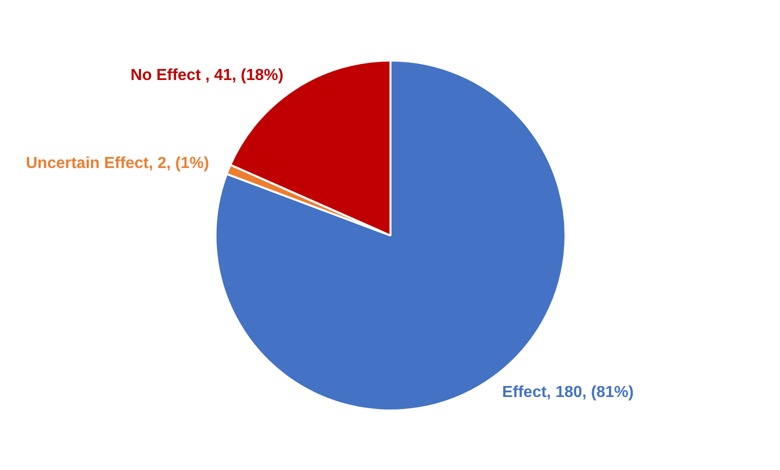  What do you see at coordinates (207, 75) in the screenshot?
I see `slice-label: No Effect , 41, (18%)` at bounding box center [207, 75].